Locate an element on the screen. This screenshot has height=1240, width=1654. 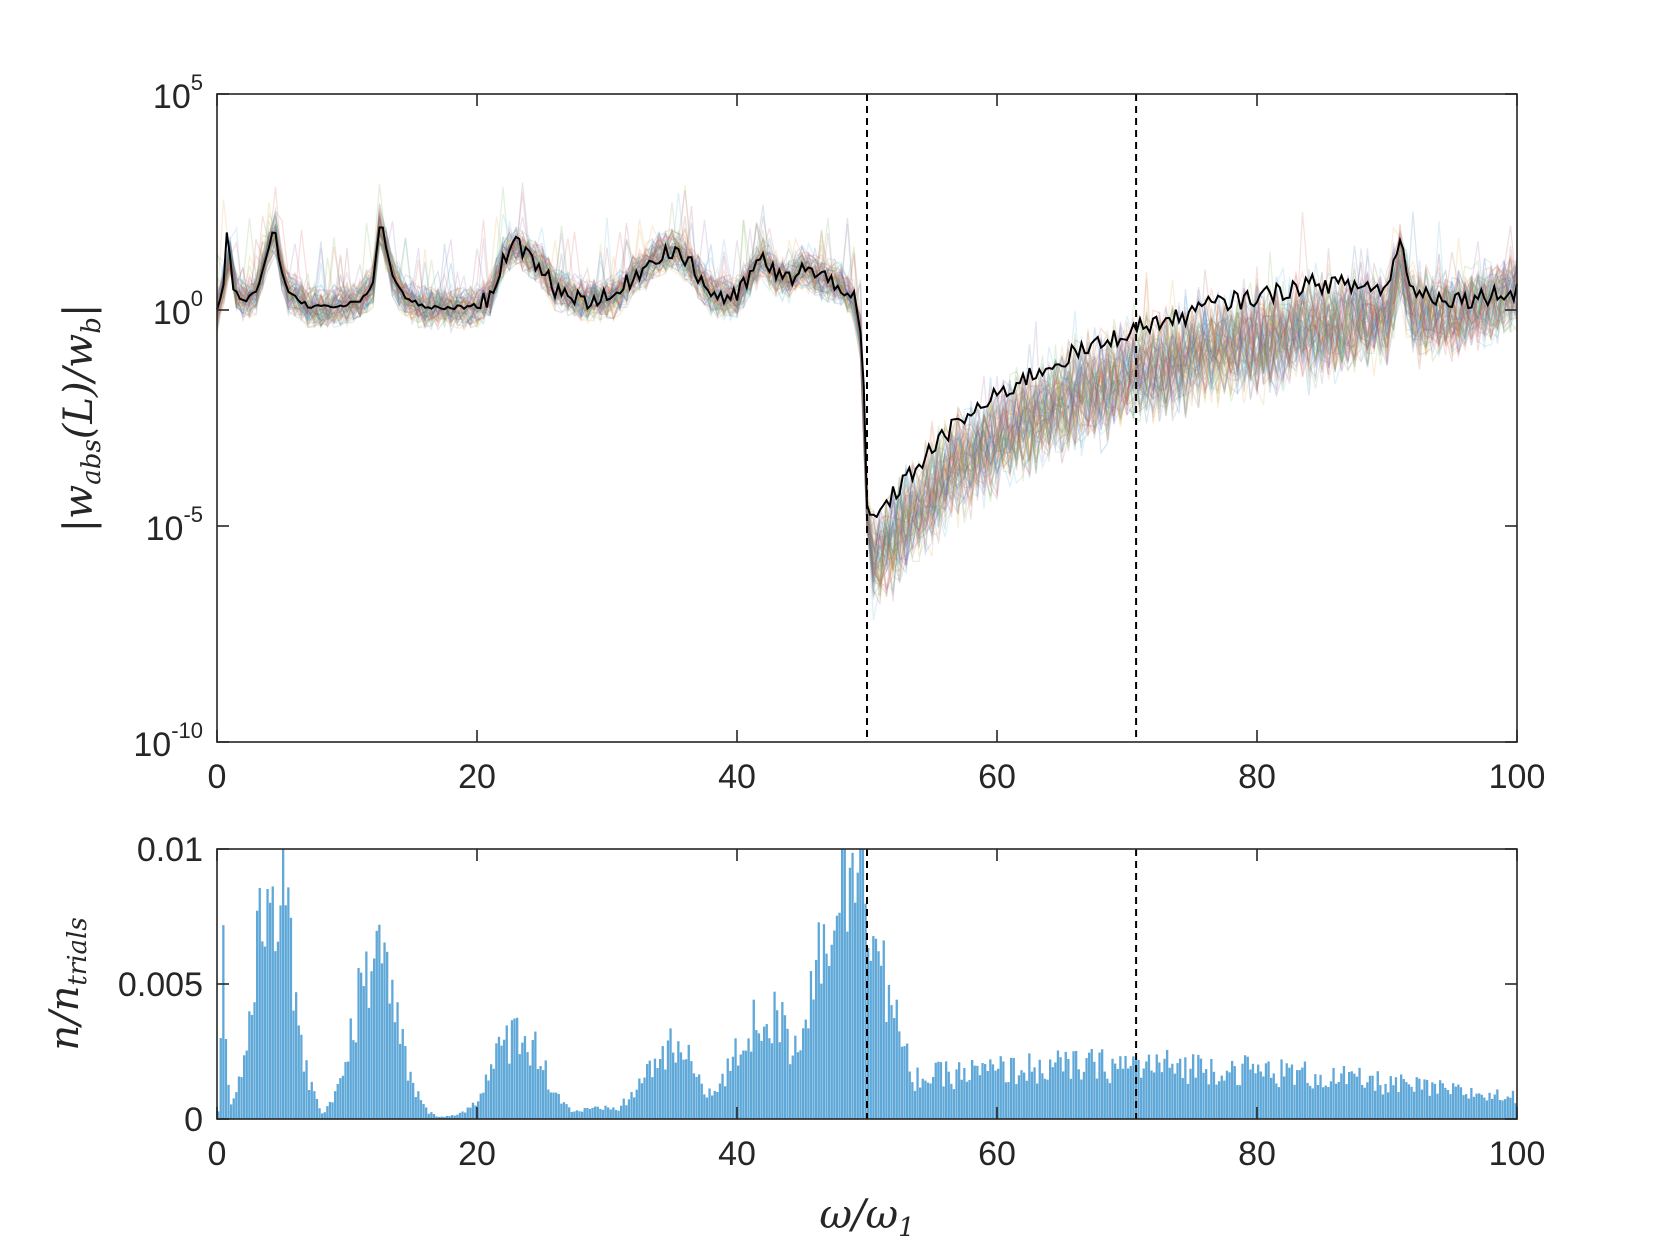
x-tick-label: 100 is located at coordinates (1517, 1154).